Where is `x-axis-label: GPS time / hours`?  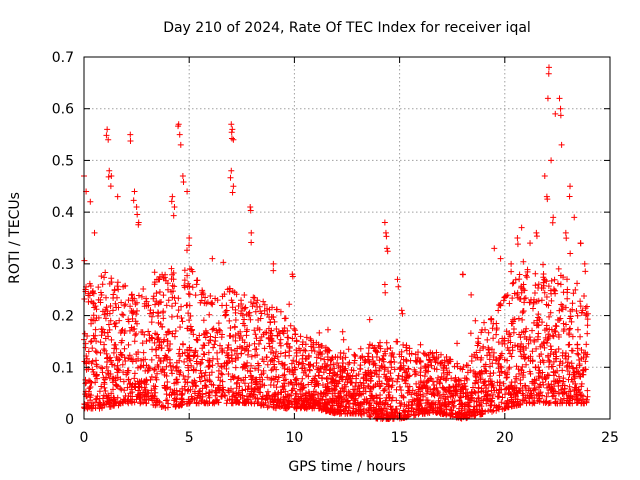
x-axis-label: GPS time / hours is located at coordinates (346, 467).